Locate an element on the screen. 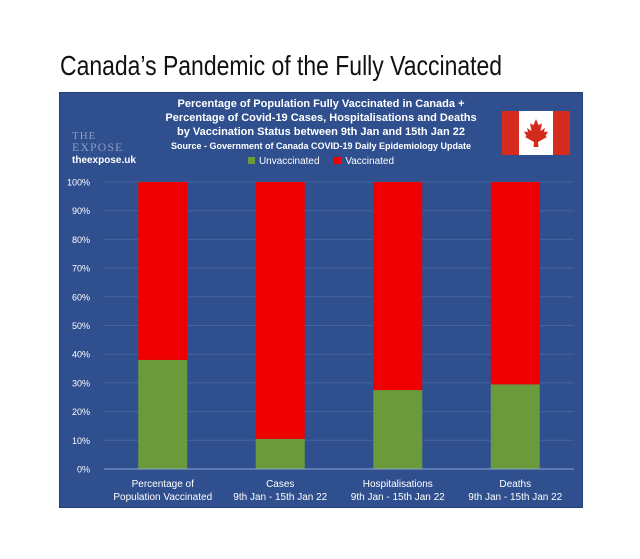 The height and width of the screenshot is (559, 640). y-tick-label: 100% is located at coordinates (78, 183).